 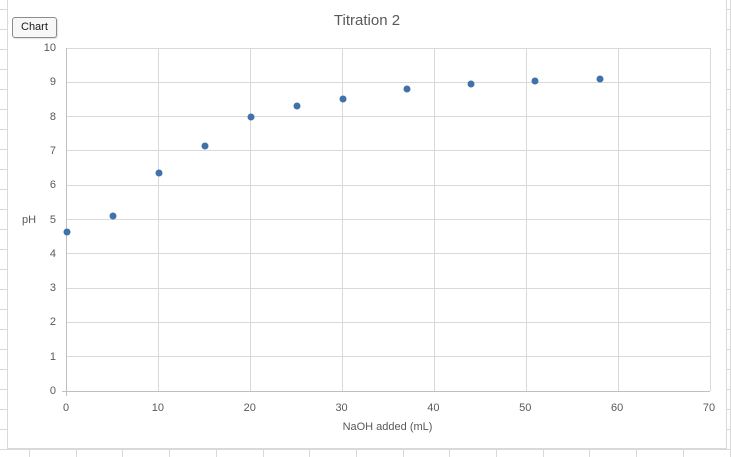 What do you see at coordinates (49, 48) in the screenshot?
I see `y-tick-label: 10` at bounding box center [49, 48].